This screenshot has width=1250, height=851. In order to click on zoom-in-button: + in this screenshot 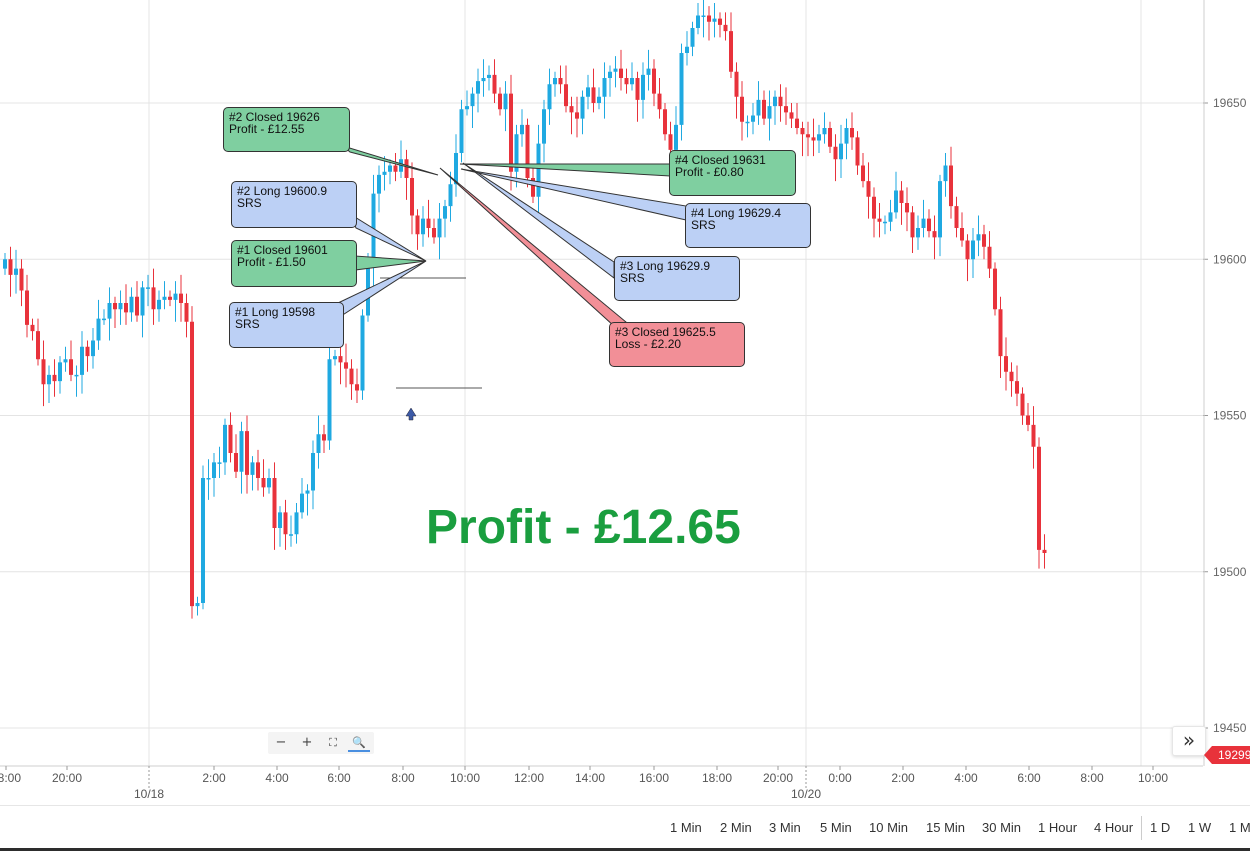, I will do `click(307, 743)`.